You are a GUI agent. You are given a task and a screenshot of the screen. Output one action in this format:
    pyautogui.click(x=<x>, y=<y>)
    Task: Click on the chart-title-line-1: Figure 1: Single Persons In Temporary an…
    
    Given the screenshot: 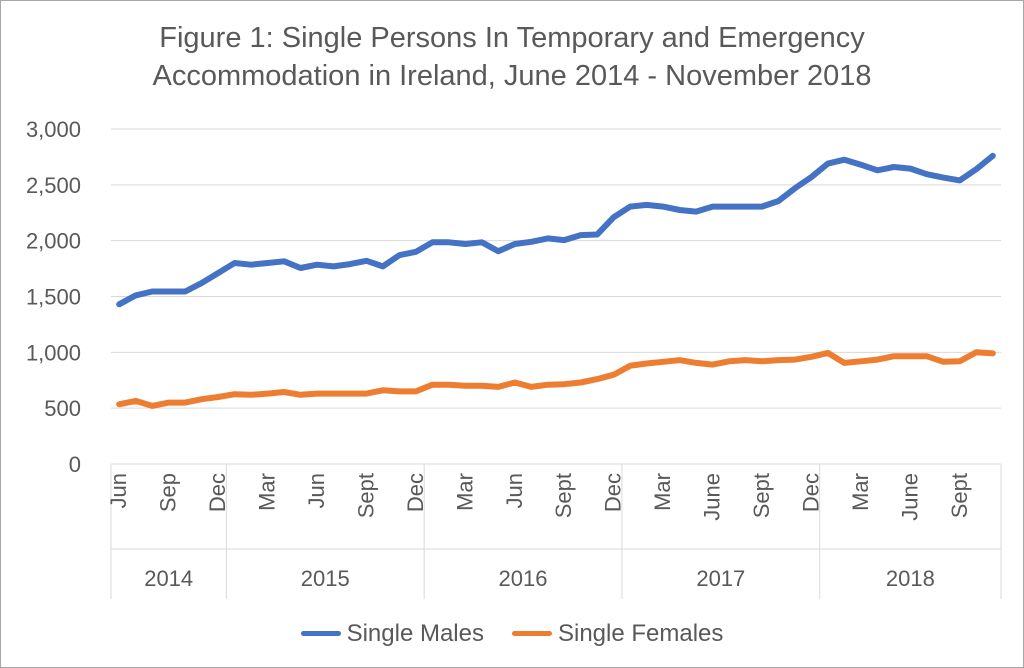 What is the action you would take?
    pyautogui.click(x=512, y=38)
    